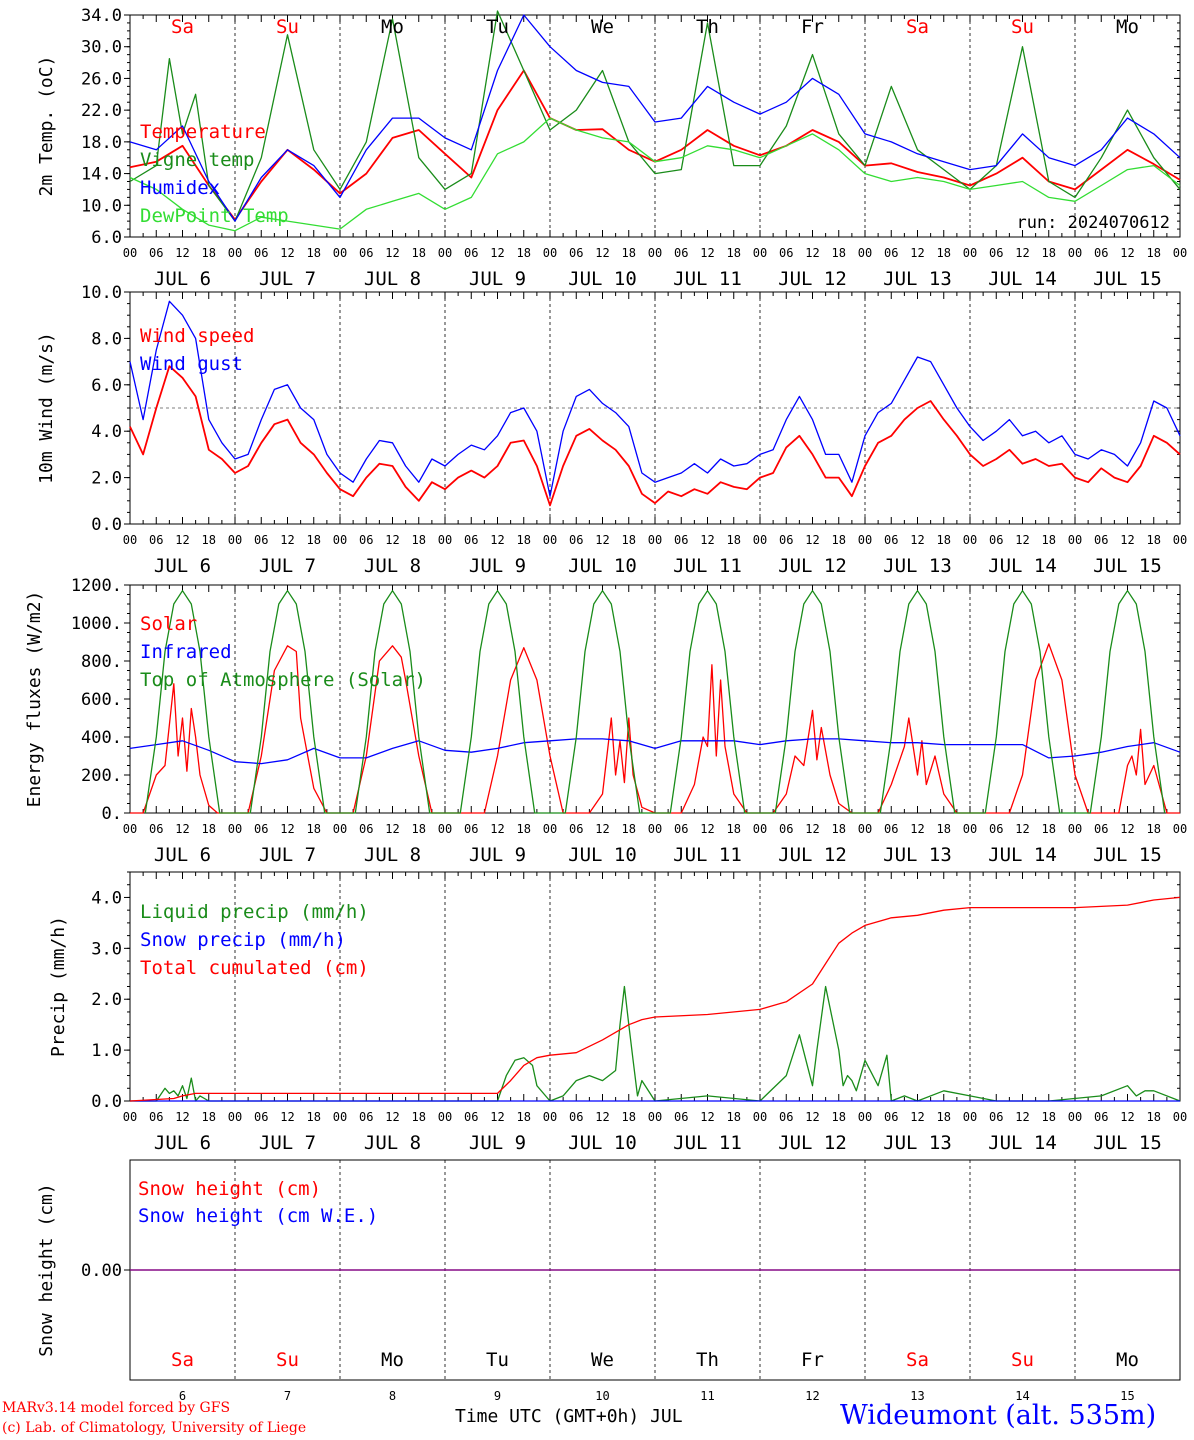 The image size is (1194, 1440). What do you see at coordinates (101, 700) in the screenshot?
I see `y-tick-label: 600.` at bounding box center [101, 700].